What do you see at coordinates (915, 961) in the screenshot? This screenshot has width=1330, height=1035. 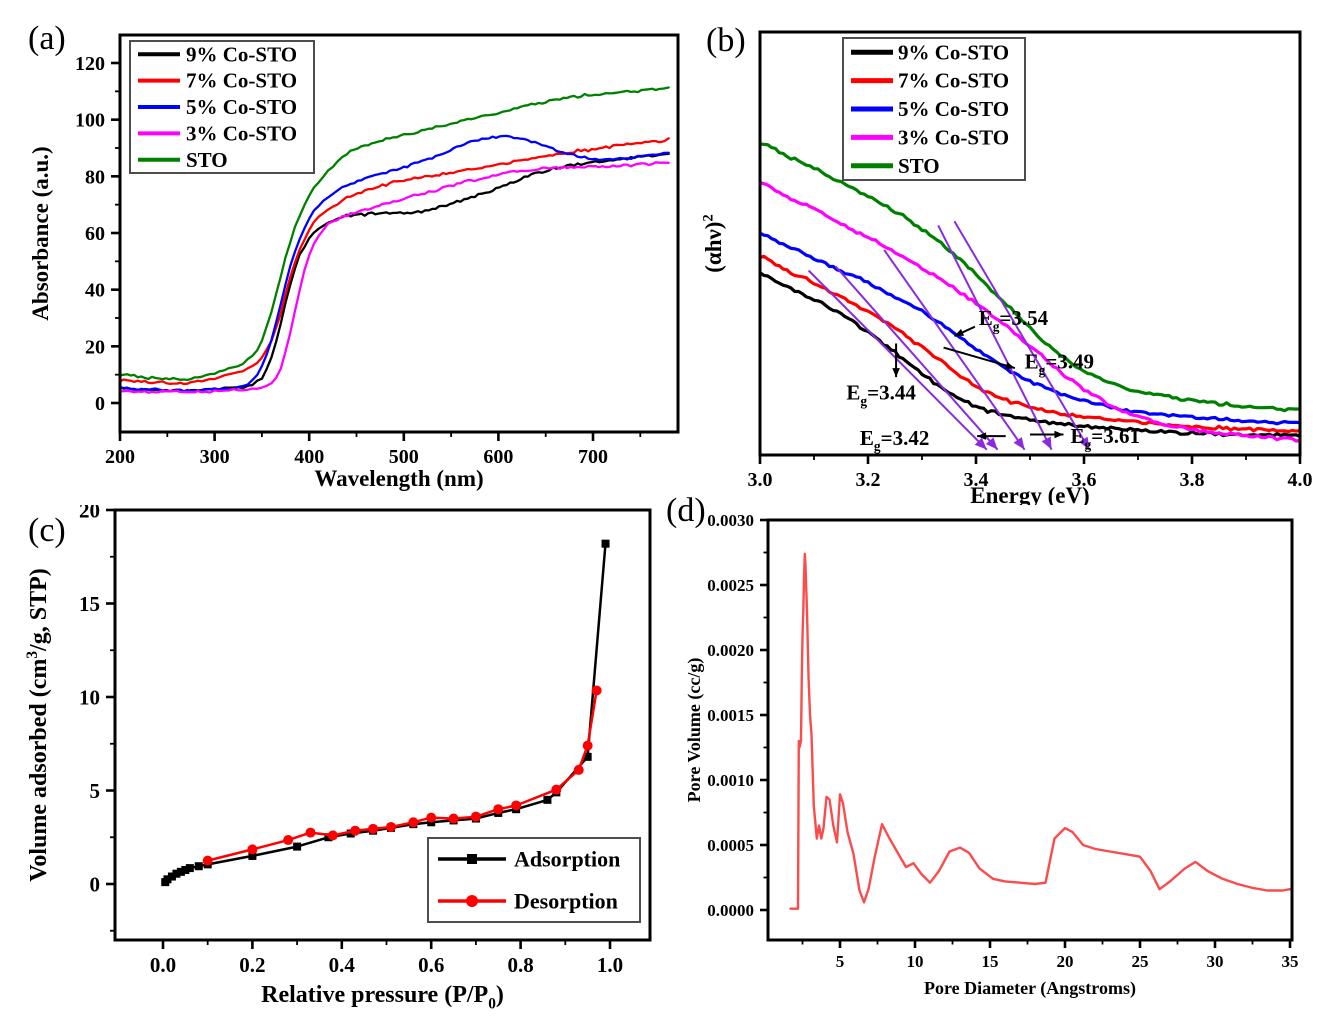 I see `x-tick-label: 10` at bounding box center [915, 961].